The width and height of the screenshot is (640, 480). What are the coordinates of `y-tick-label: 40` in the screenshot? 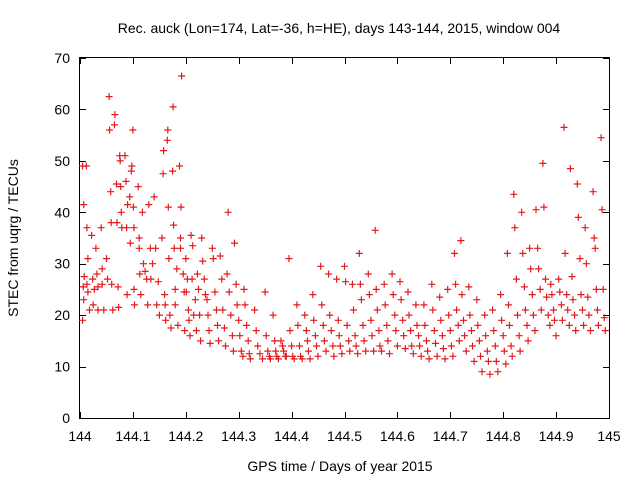 It's located at (62, 212).